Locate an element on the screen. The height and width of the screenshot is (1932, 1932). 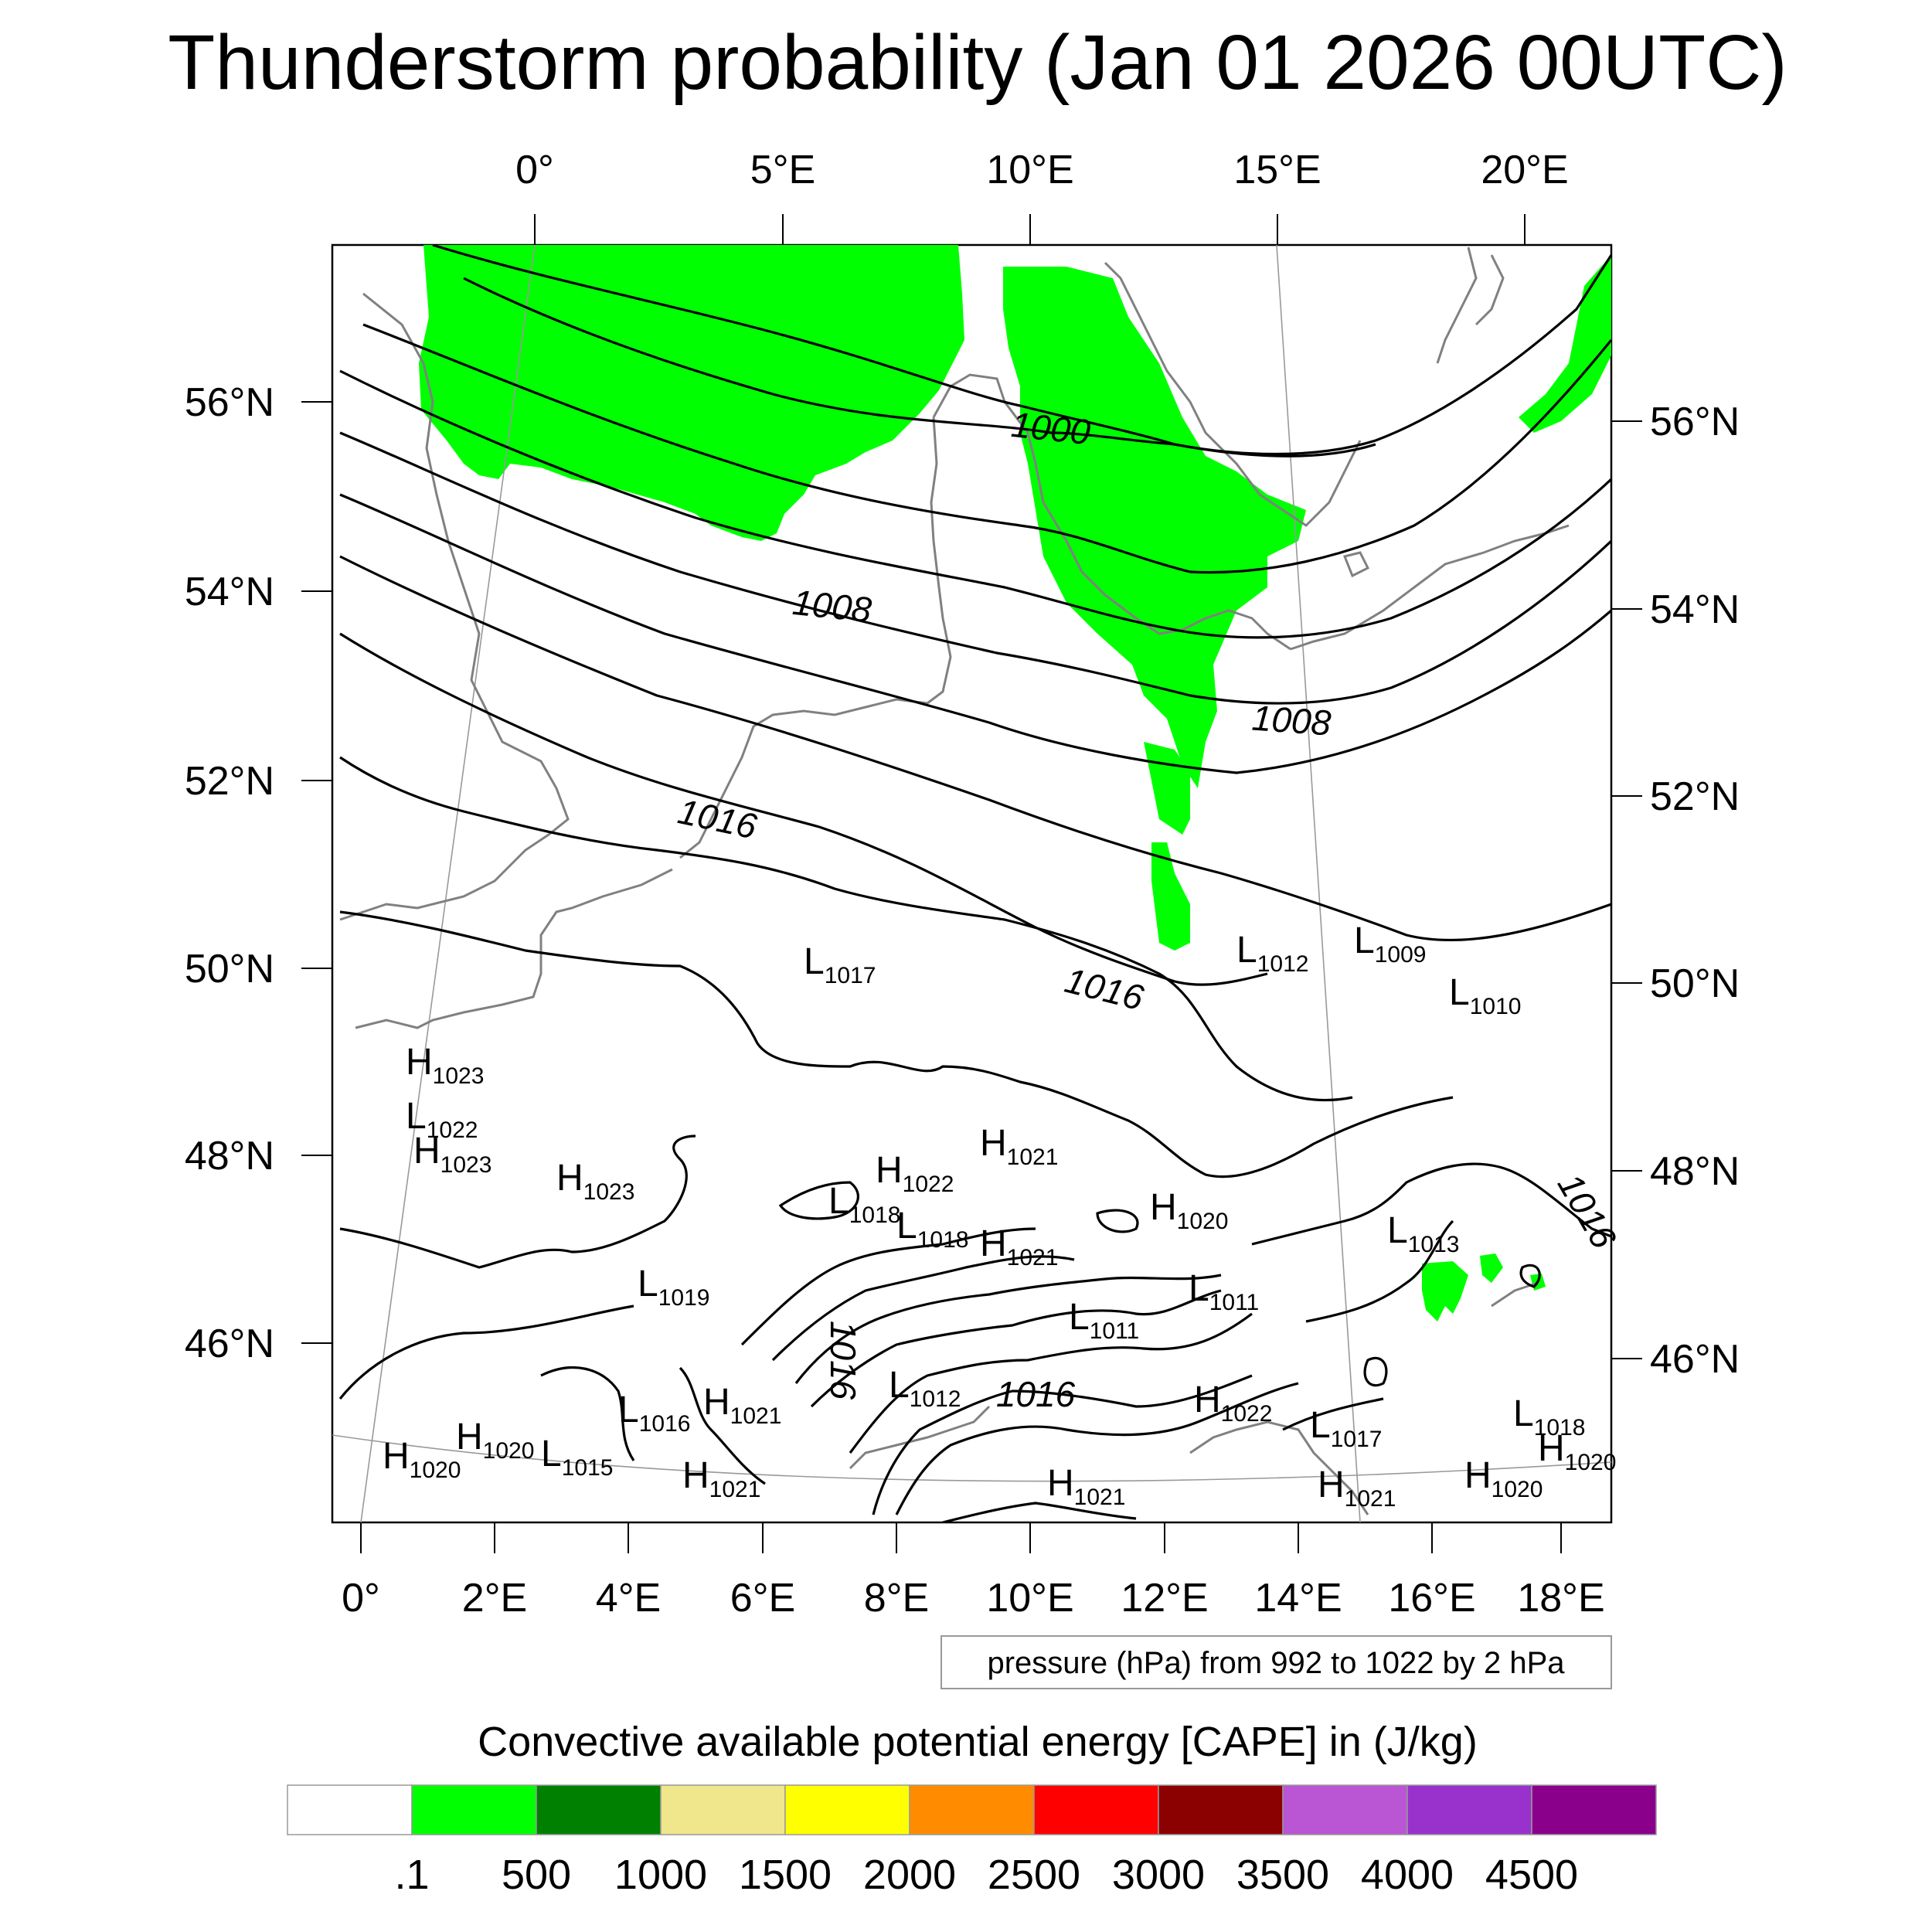
coast-france-north is located at coordinates (514, 949).